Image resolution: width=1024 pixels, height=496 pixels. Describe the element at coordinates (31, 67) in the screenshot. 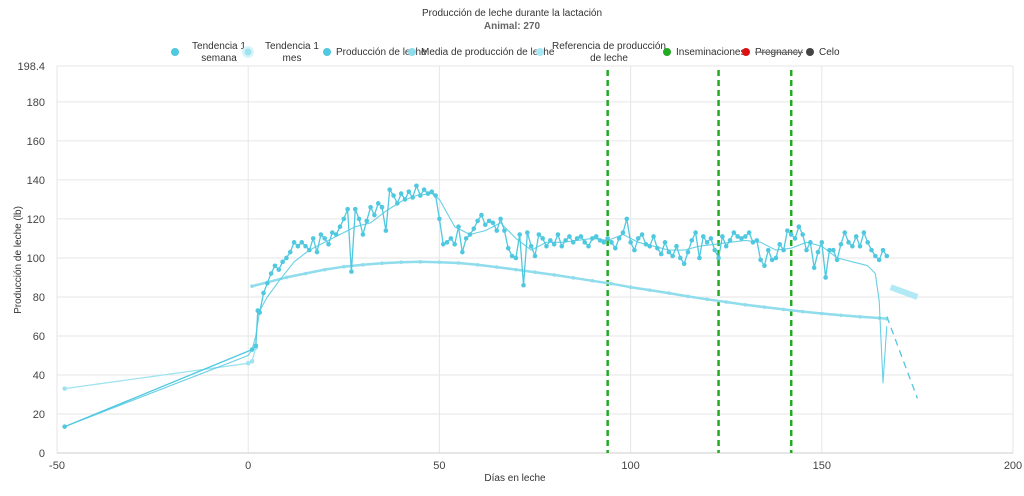

I see `y-tick-label: 198.4` at that location.